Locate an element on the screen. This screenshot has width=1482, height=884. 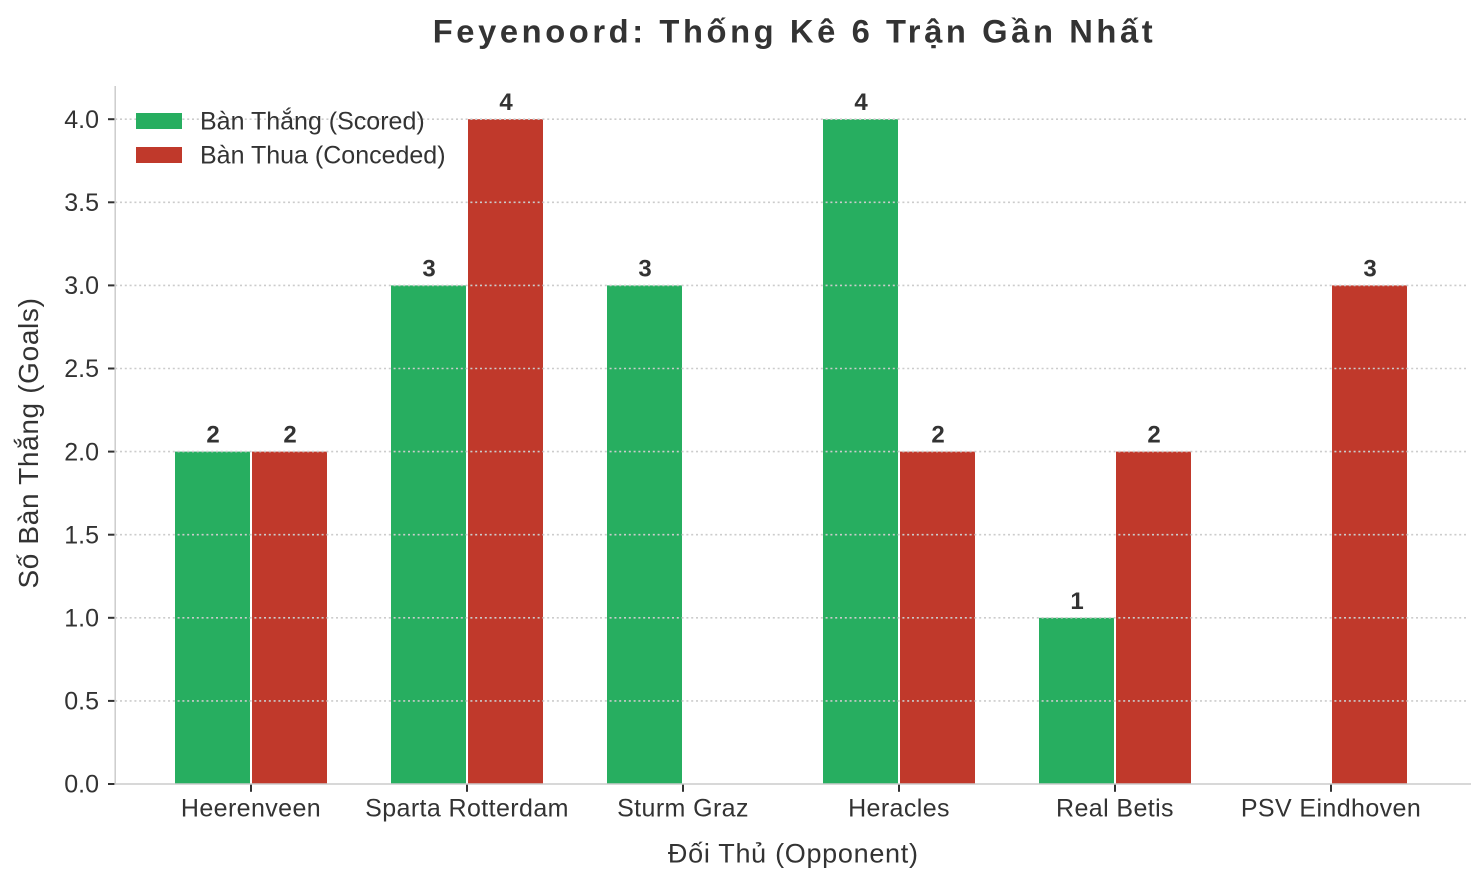
svg-text: Real Betis is located at coordinates (1115, 809).